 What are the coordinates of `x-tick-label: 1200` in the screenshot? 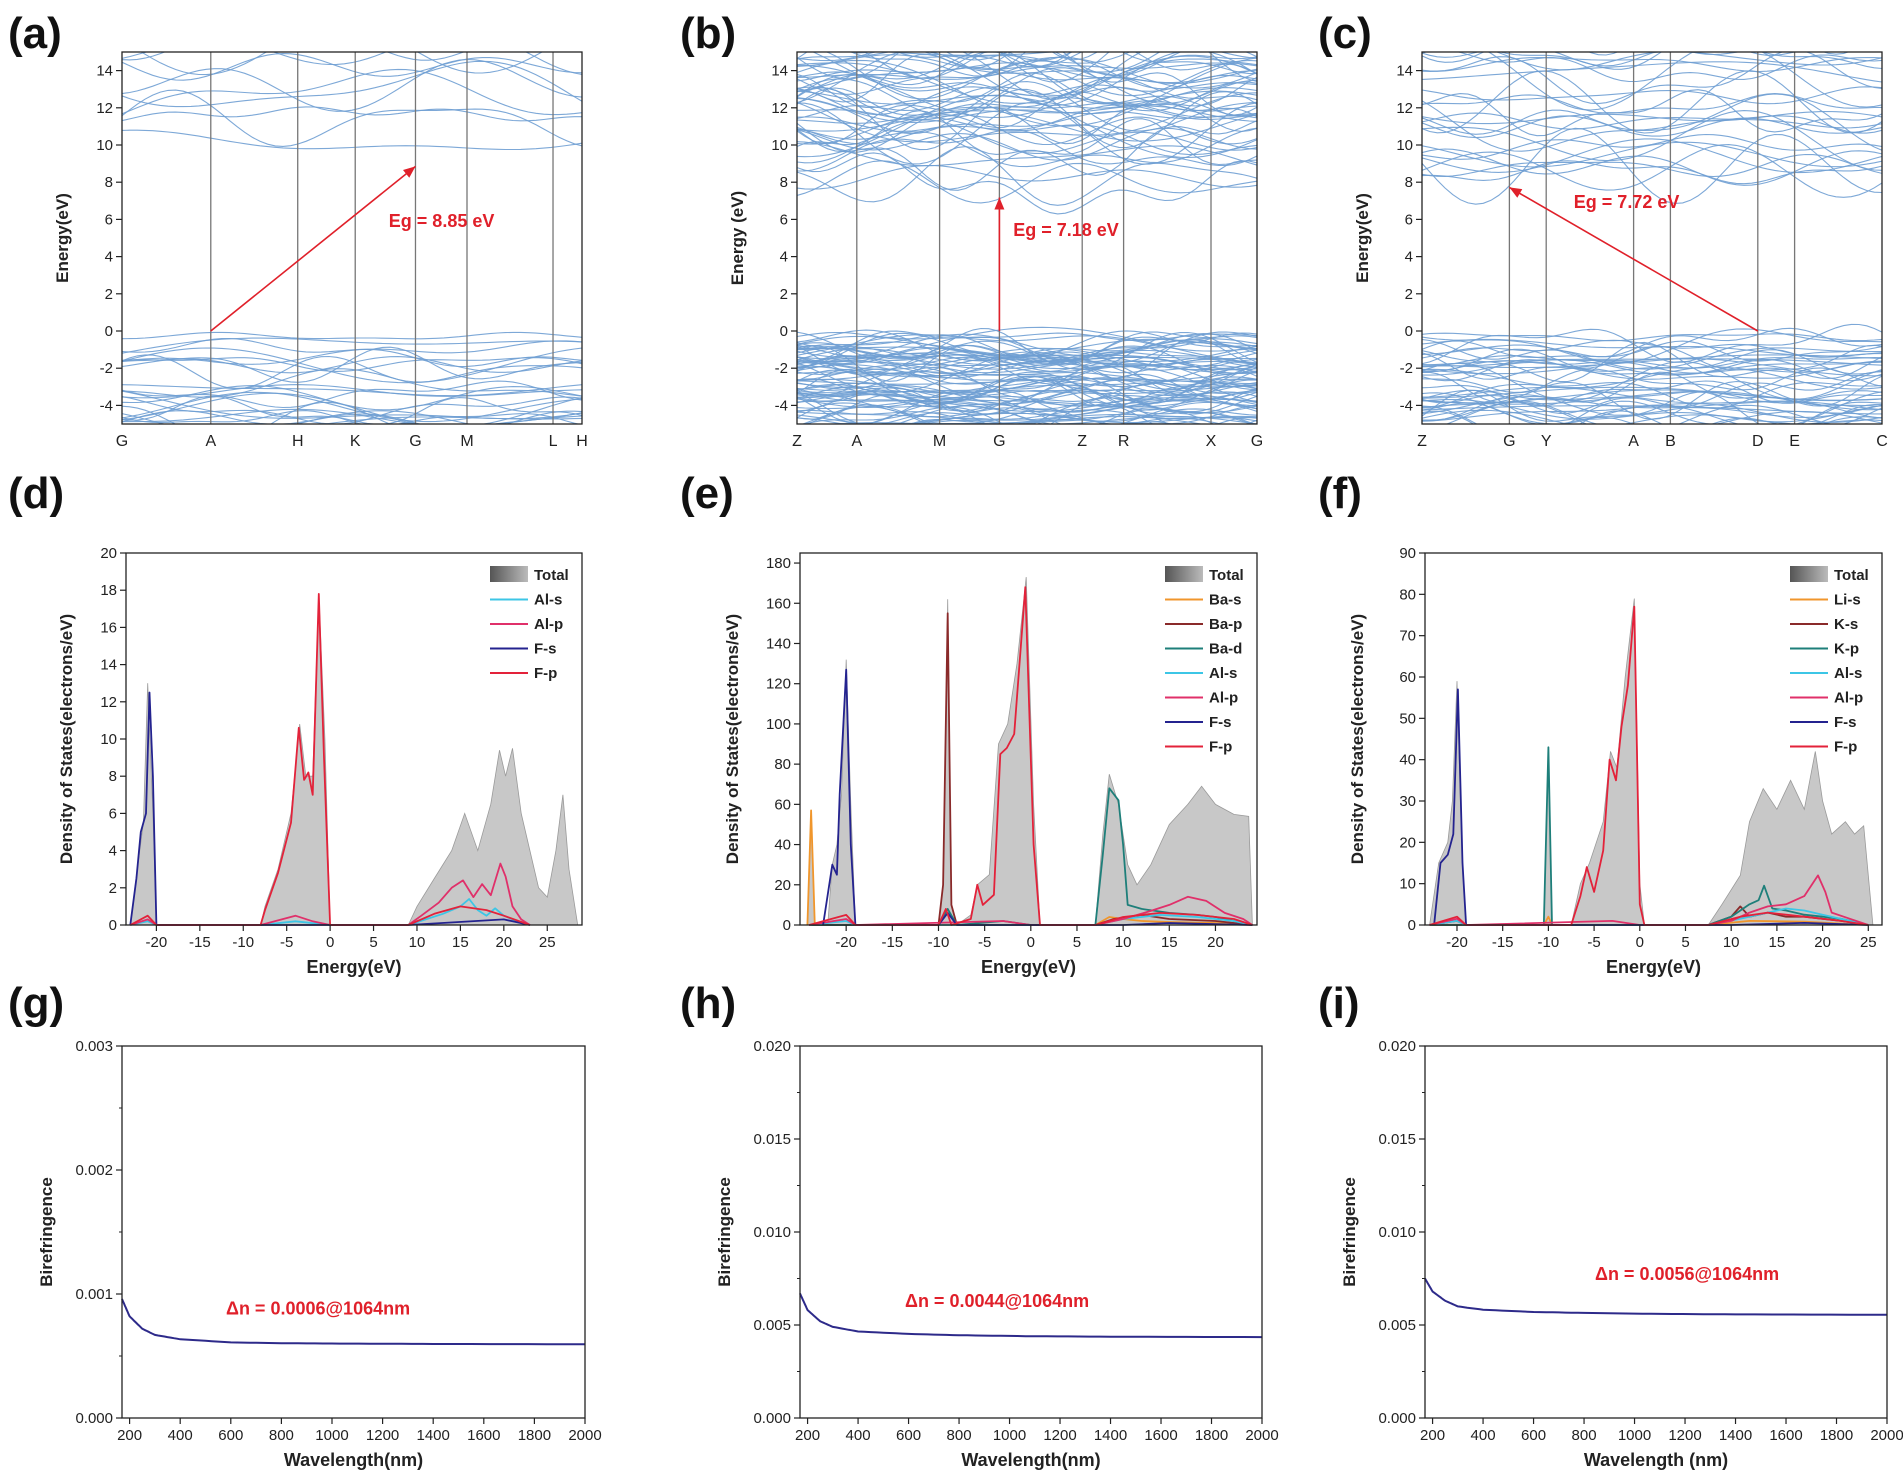 It's located at (382, 1435).